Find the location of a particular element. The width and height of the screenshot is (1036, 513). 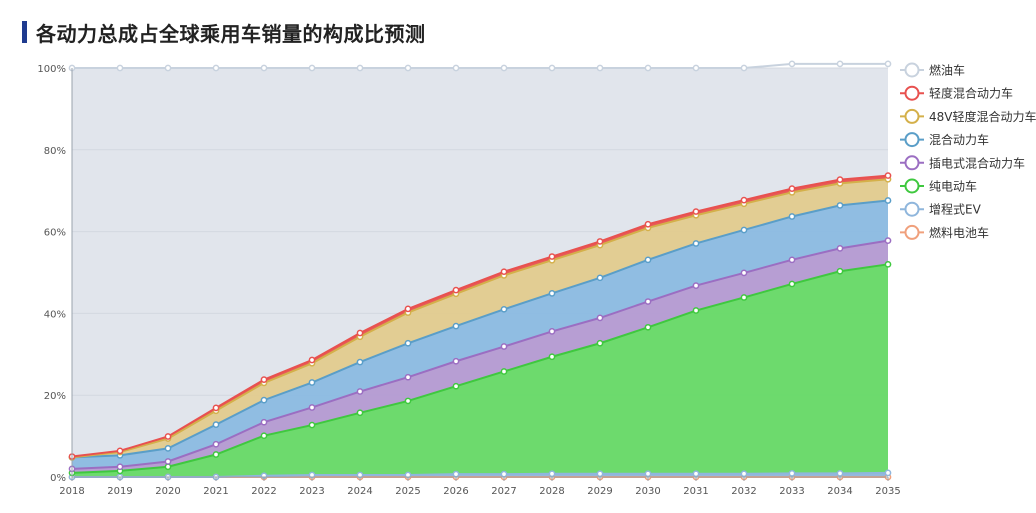

legend-item: 燃油车 is located at coordinates (932, 70).